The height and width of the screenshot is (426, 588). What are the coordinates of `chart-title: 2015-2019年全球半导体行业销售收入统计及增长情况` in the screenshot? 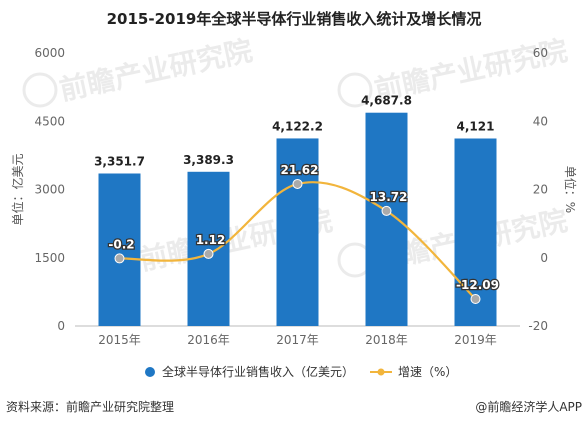 It's located at (294, 19).